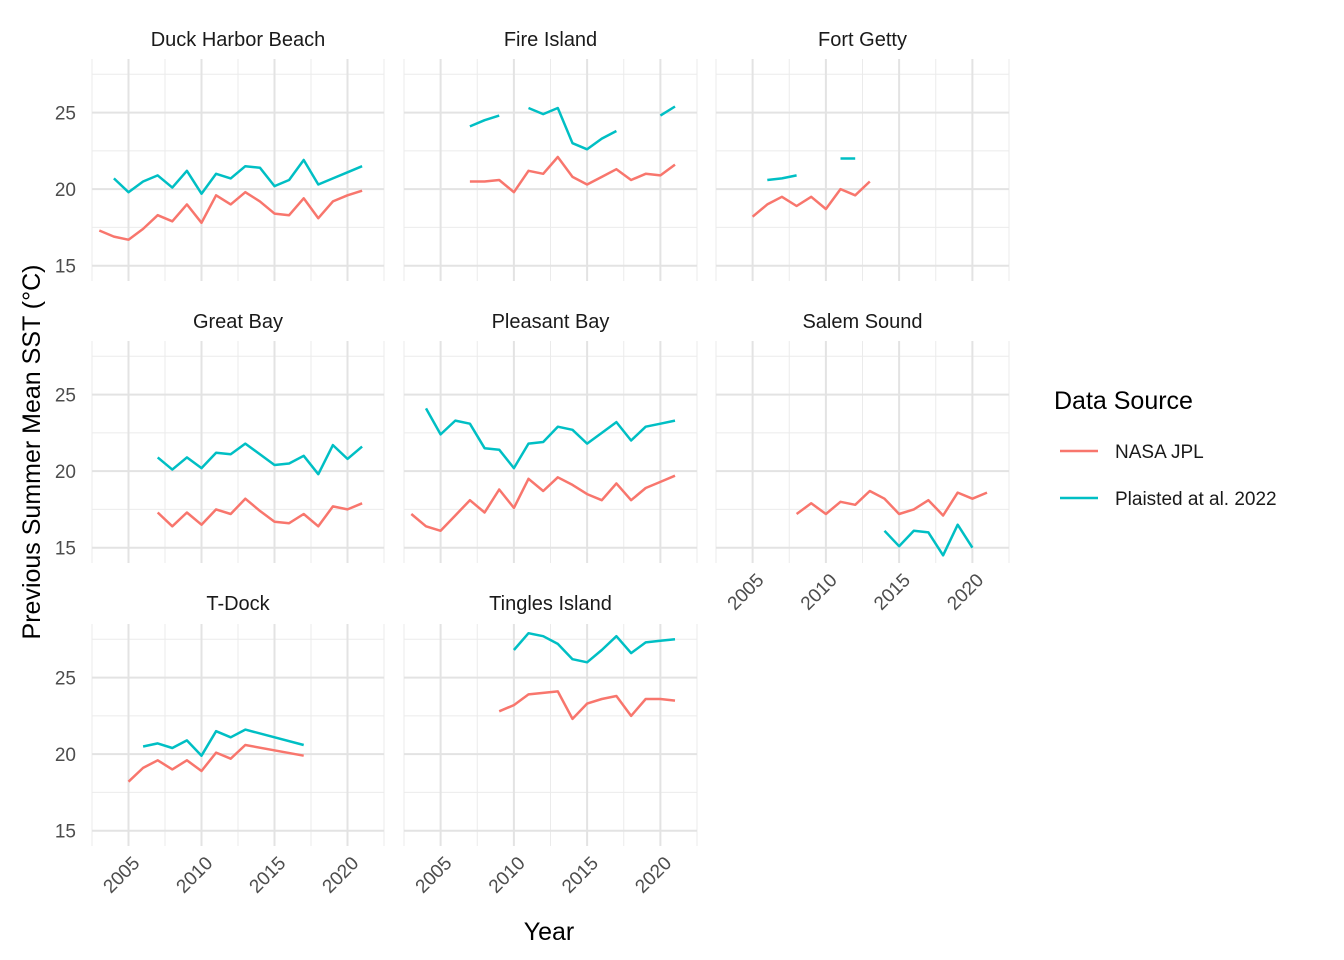 This screenshot has width=1344, height=960. What do you see at coordinates (220, 155) in the screenshot?
I see `panel-duck-harbor-beach: Duck Harbor Beach 15 20 25` at bounding box center [220, 155].